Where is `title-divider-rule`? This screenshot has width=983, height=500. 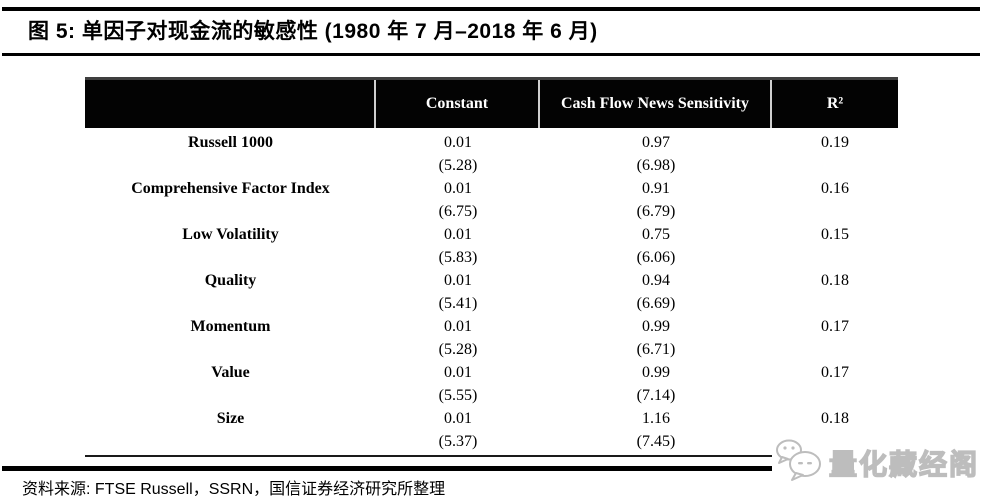
title-divider-rule is located at coordinates (491, 54).